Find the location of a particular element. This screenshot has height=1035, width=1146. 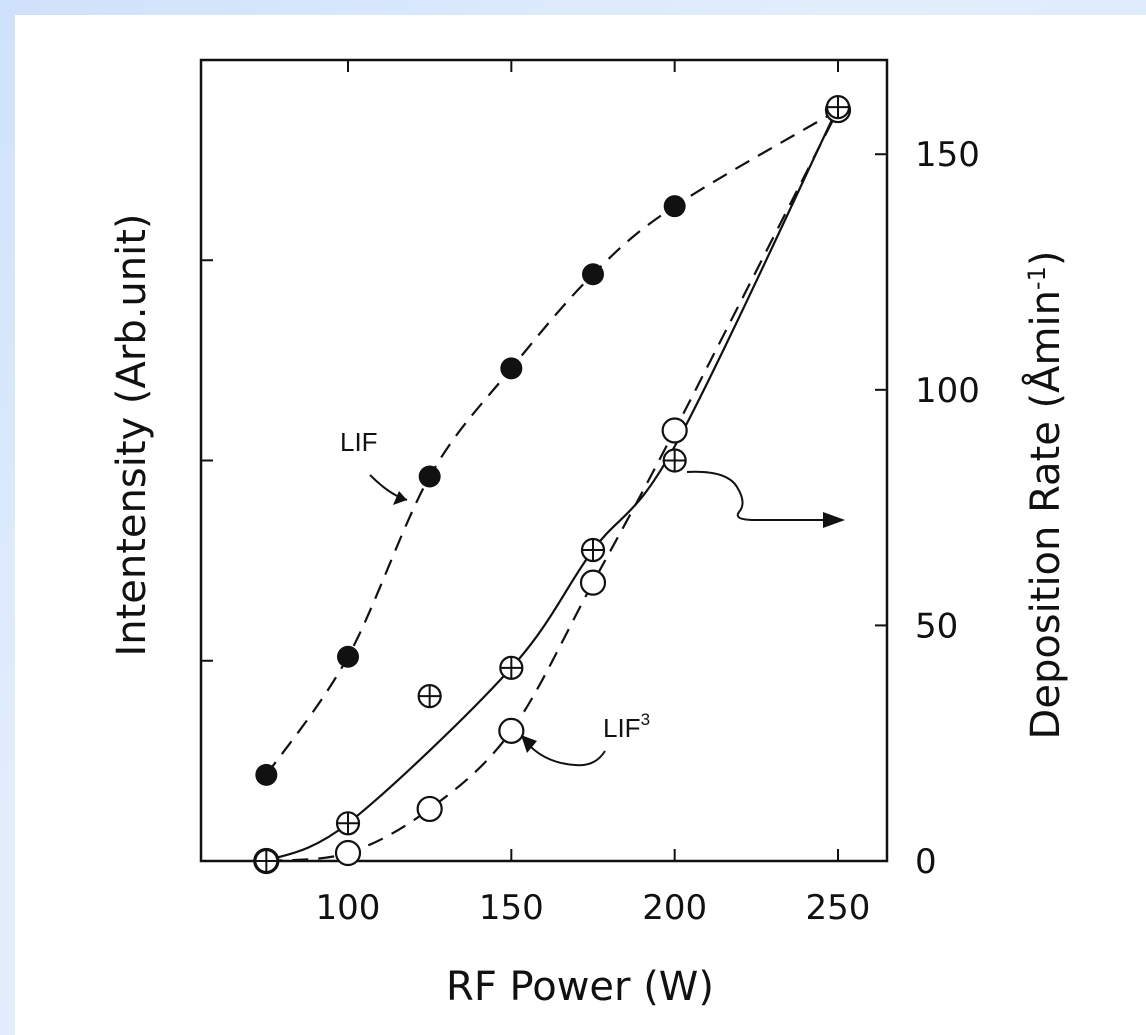

x-axis-title: RF Power (W) is located at coordinates (580, 987).